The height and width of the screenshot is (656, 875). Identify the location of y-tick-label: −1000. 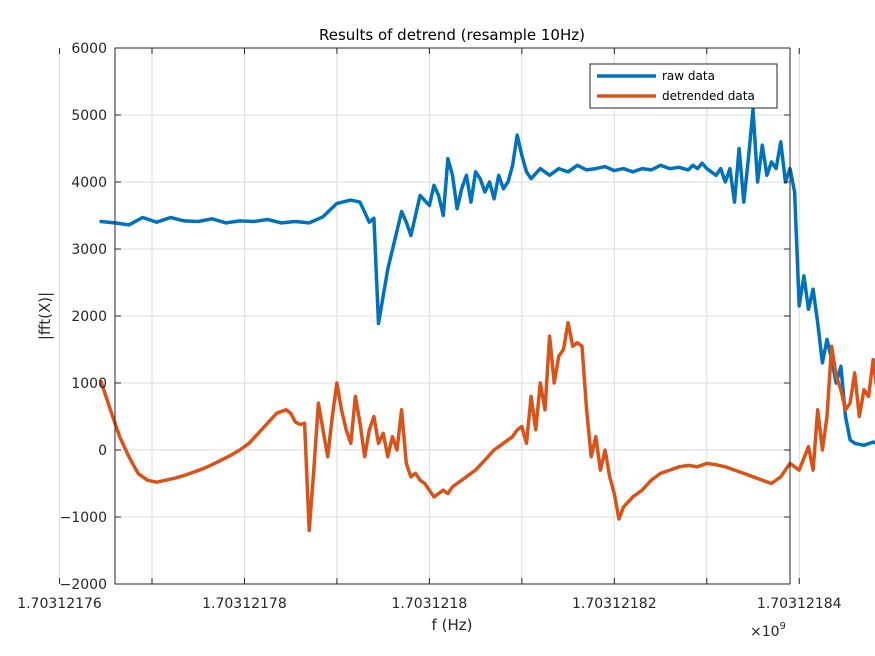
(83, 518).